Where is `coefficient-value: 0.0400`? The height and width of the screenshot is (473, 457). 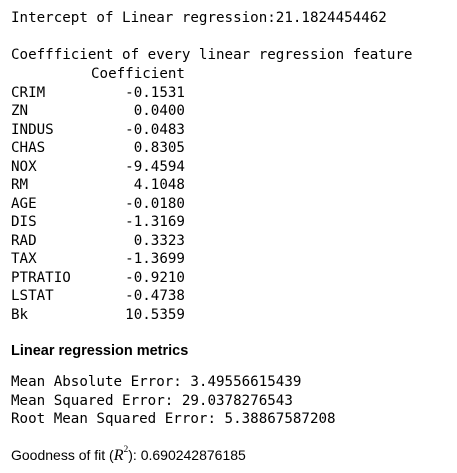
coefficient-value: 0.0400 is located at coordinates (159, 111).